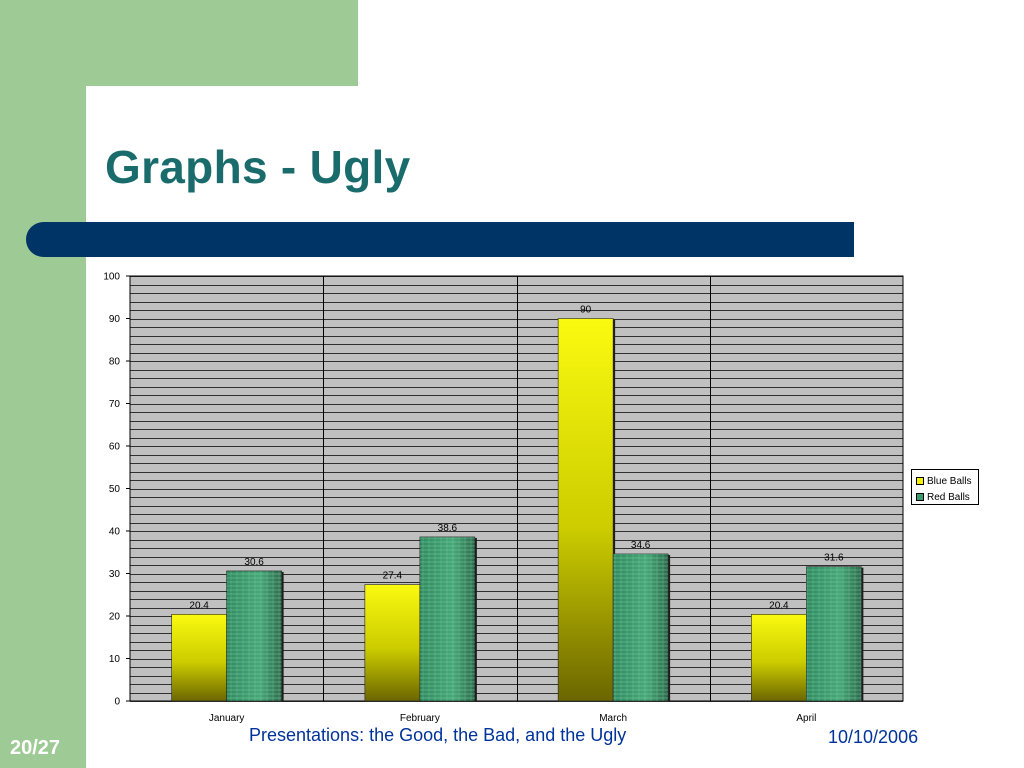  I want to click on chart-legend: Blue Balls Red Balls, so click(945, 487).